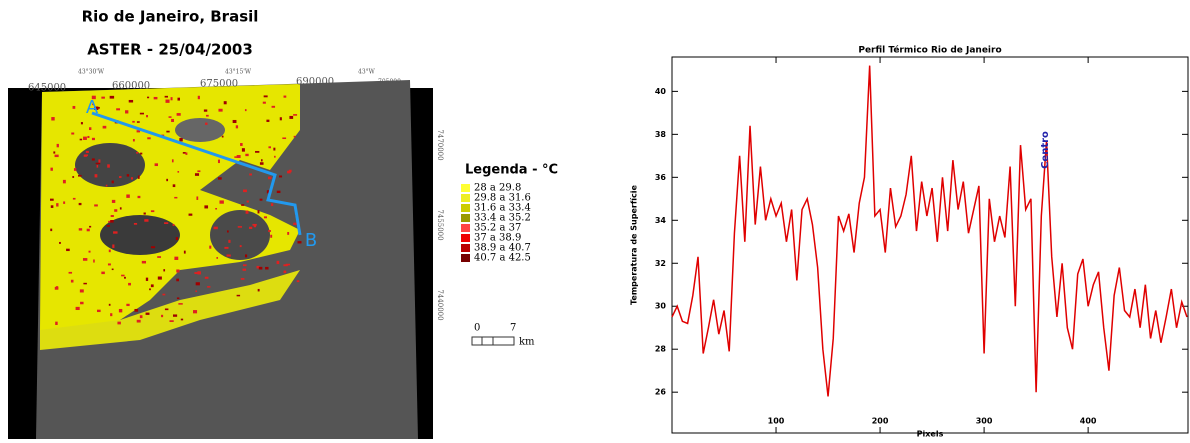 The width and height of the screenshot is (1190, 443). I want to click on x-tick-label: 400, so click(1088, 421).